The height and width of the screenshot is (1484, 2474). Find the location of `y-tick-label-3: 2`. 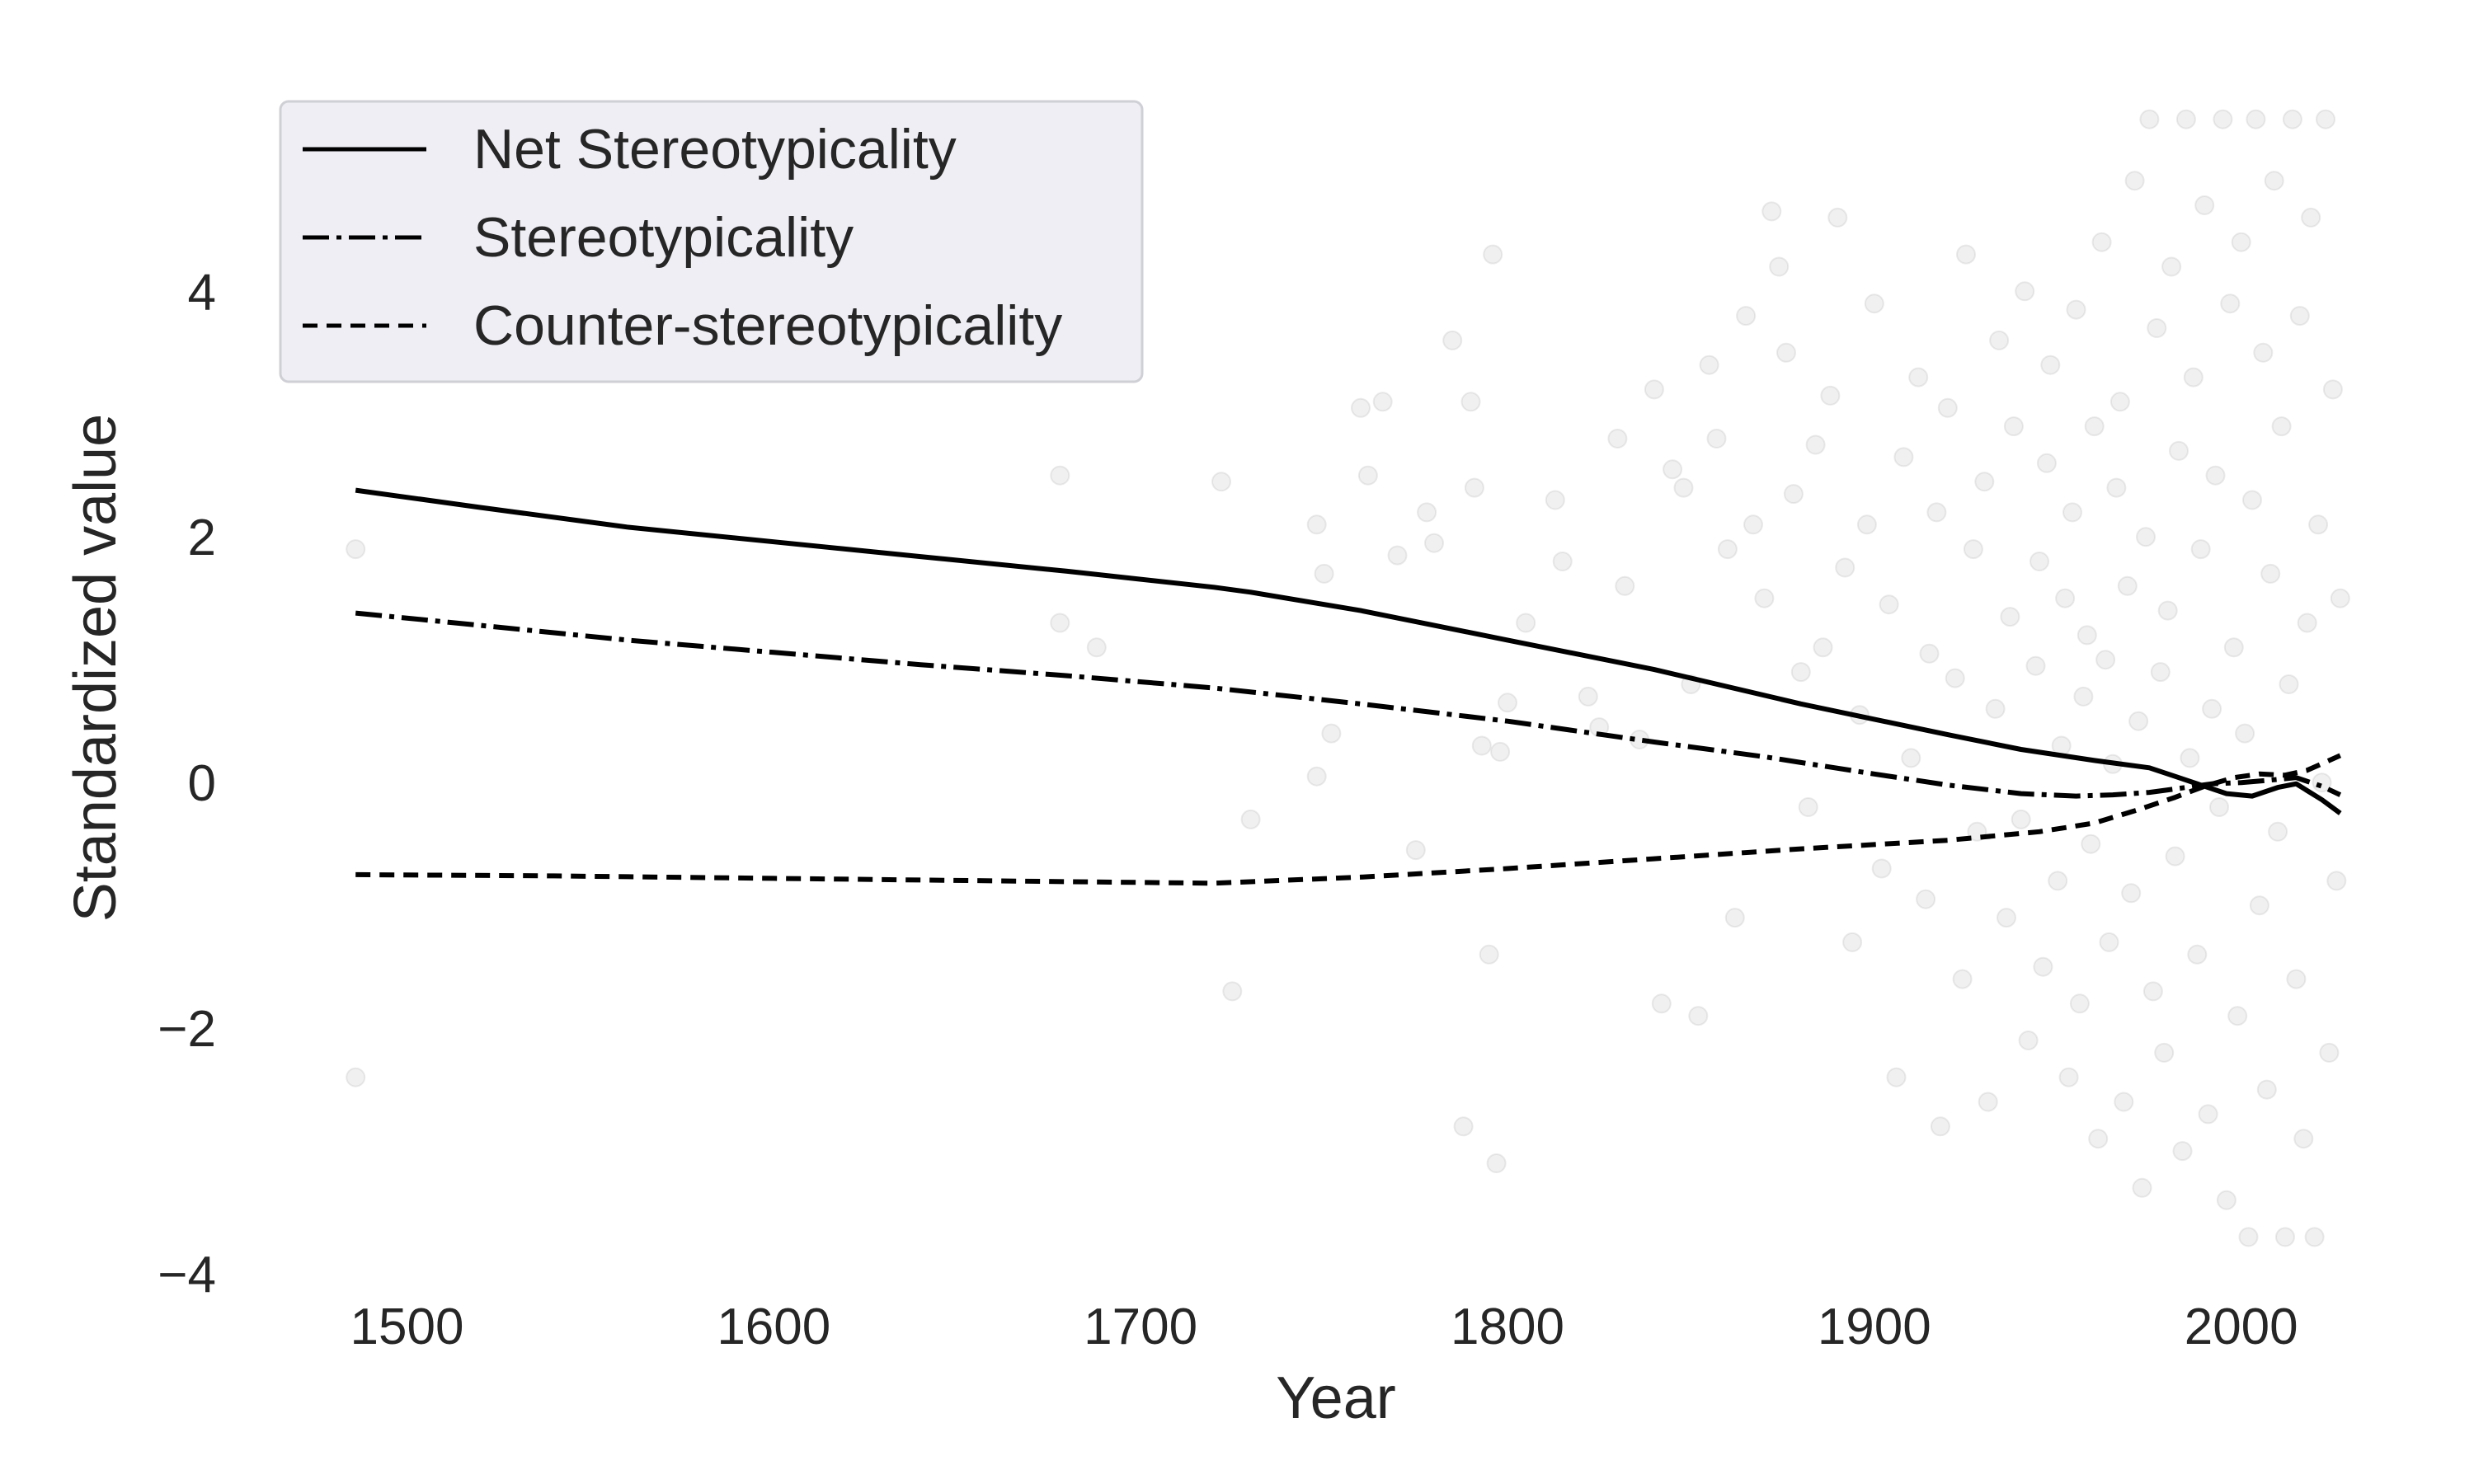

y-tick-label-3: 2 is located at coordinates (202, 538).